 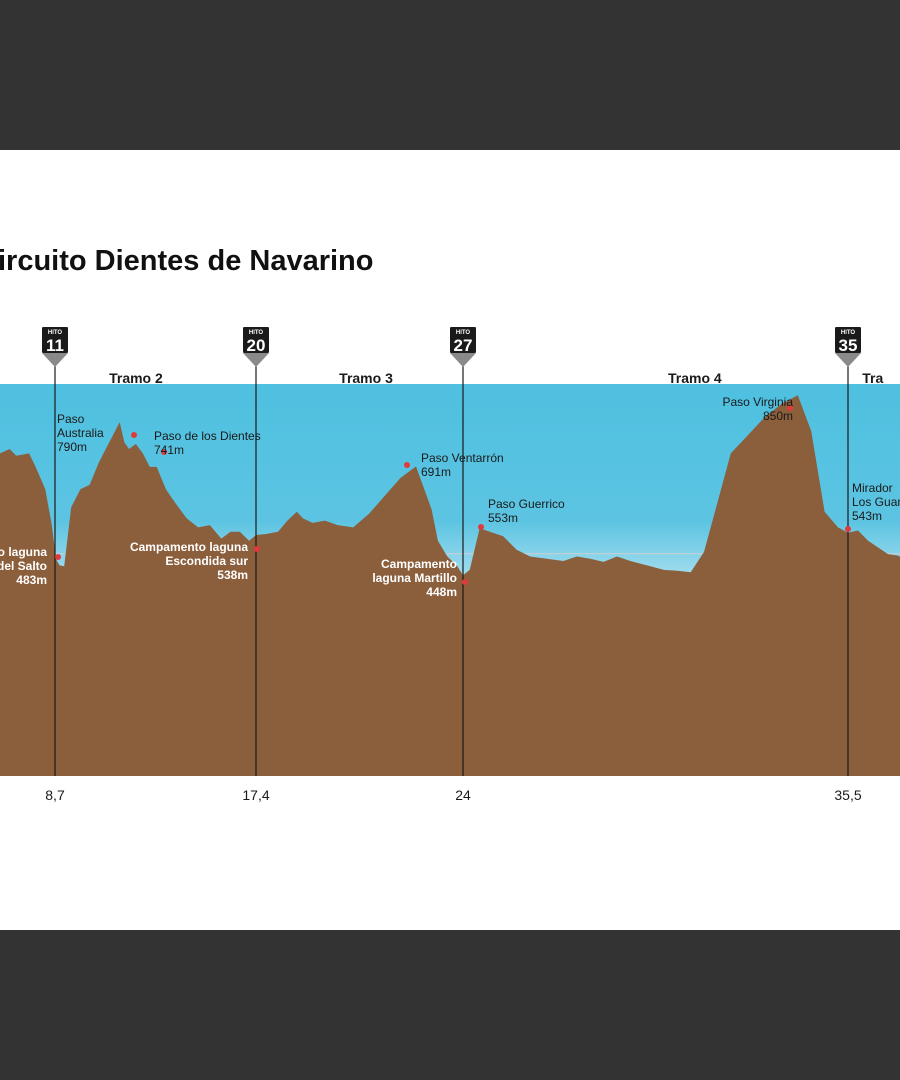 What do you see at coordinates (136, 378) in the screenshot?
I see `tramo-label: Tramo 2` at bounding box center [136, 378].